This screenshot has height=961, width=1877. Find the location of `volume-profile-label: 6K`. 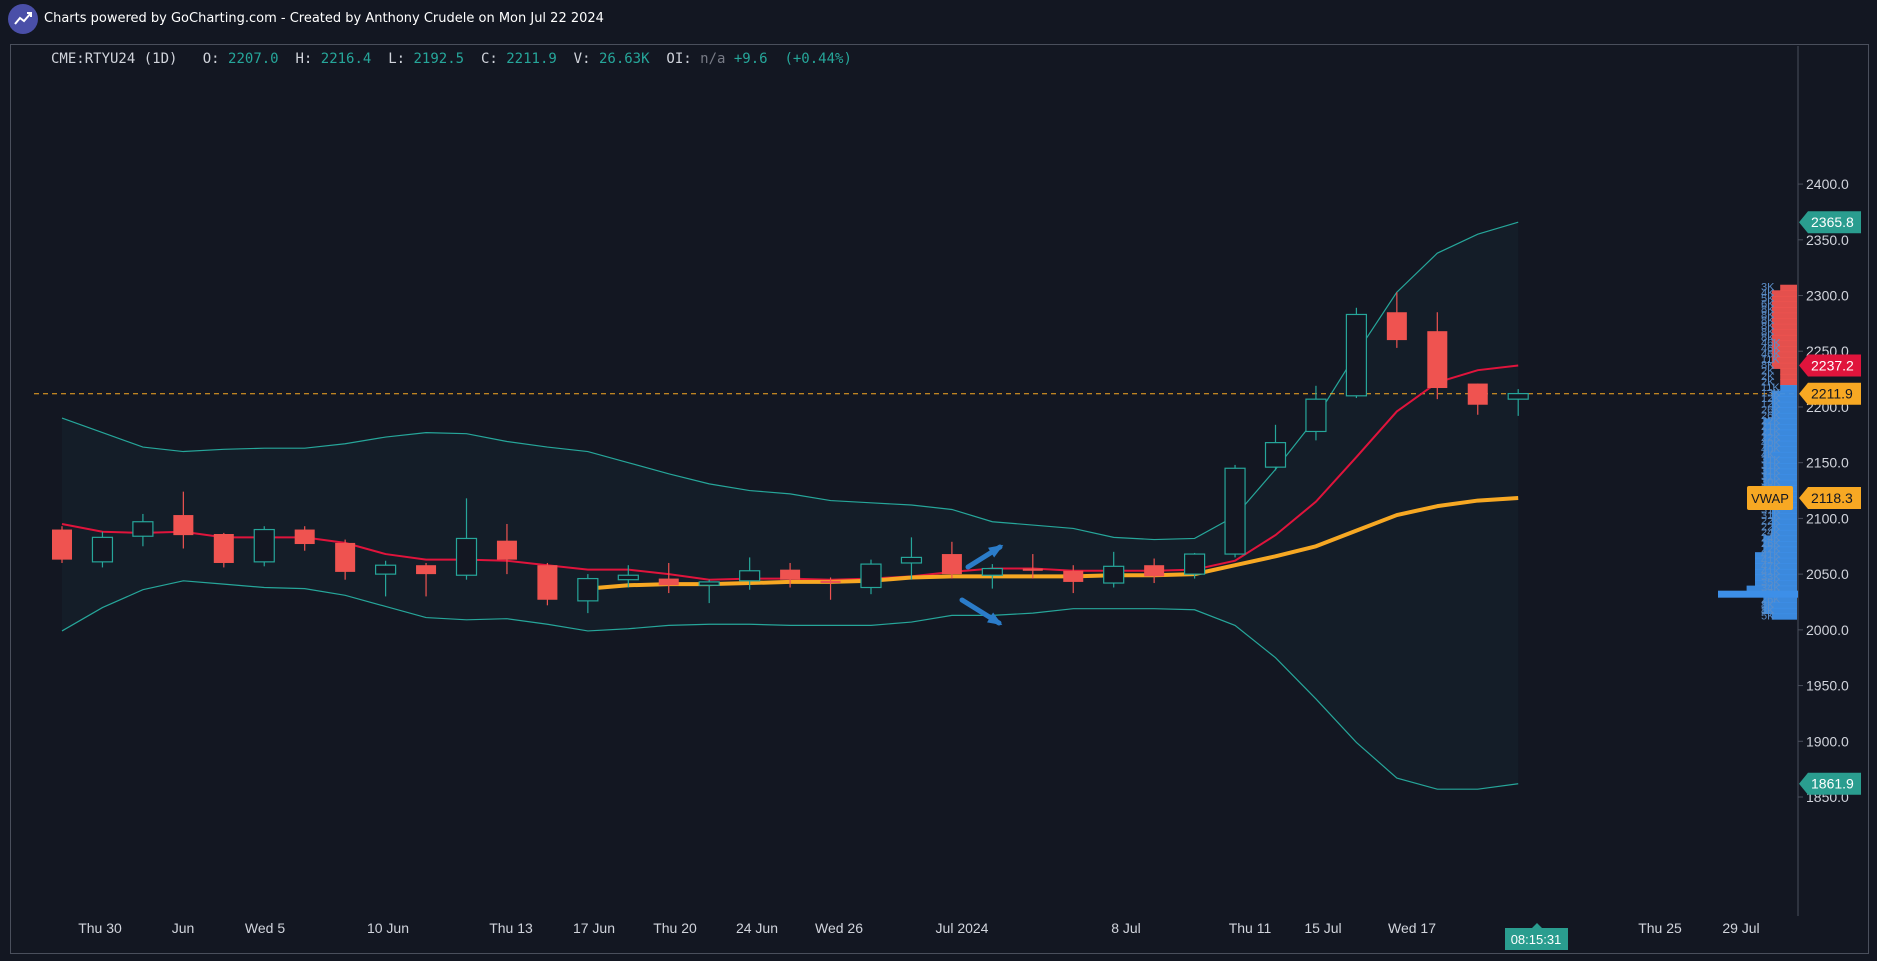

volume-profile-label: 6K is located at coordinates (1768, 304).